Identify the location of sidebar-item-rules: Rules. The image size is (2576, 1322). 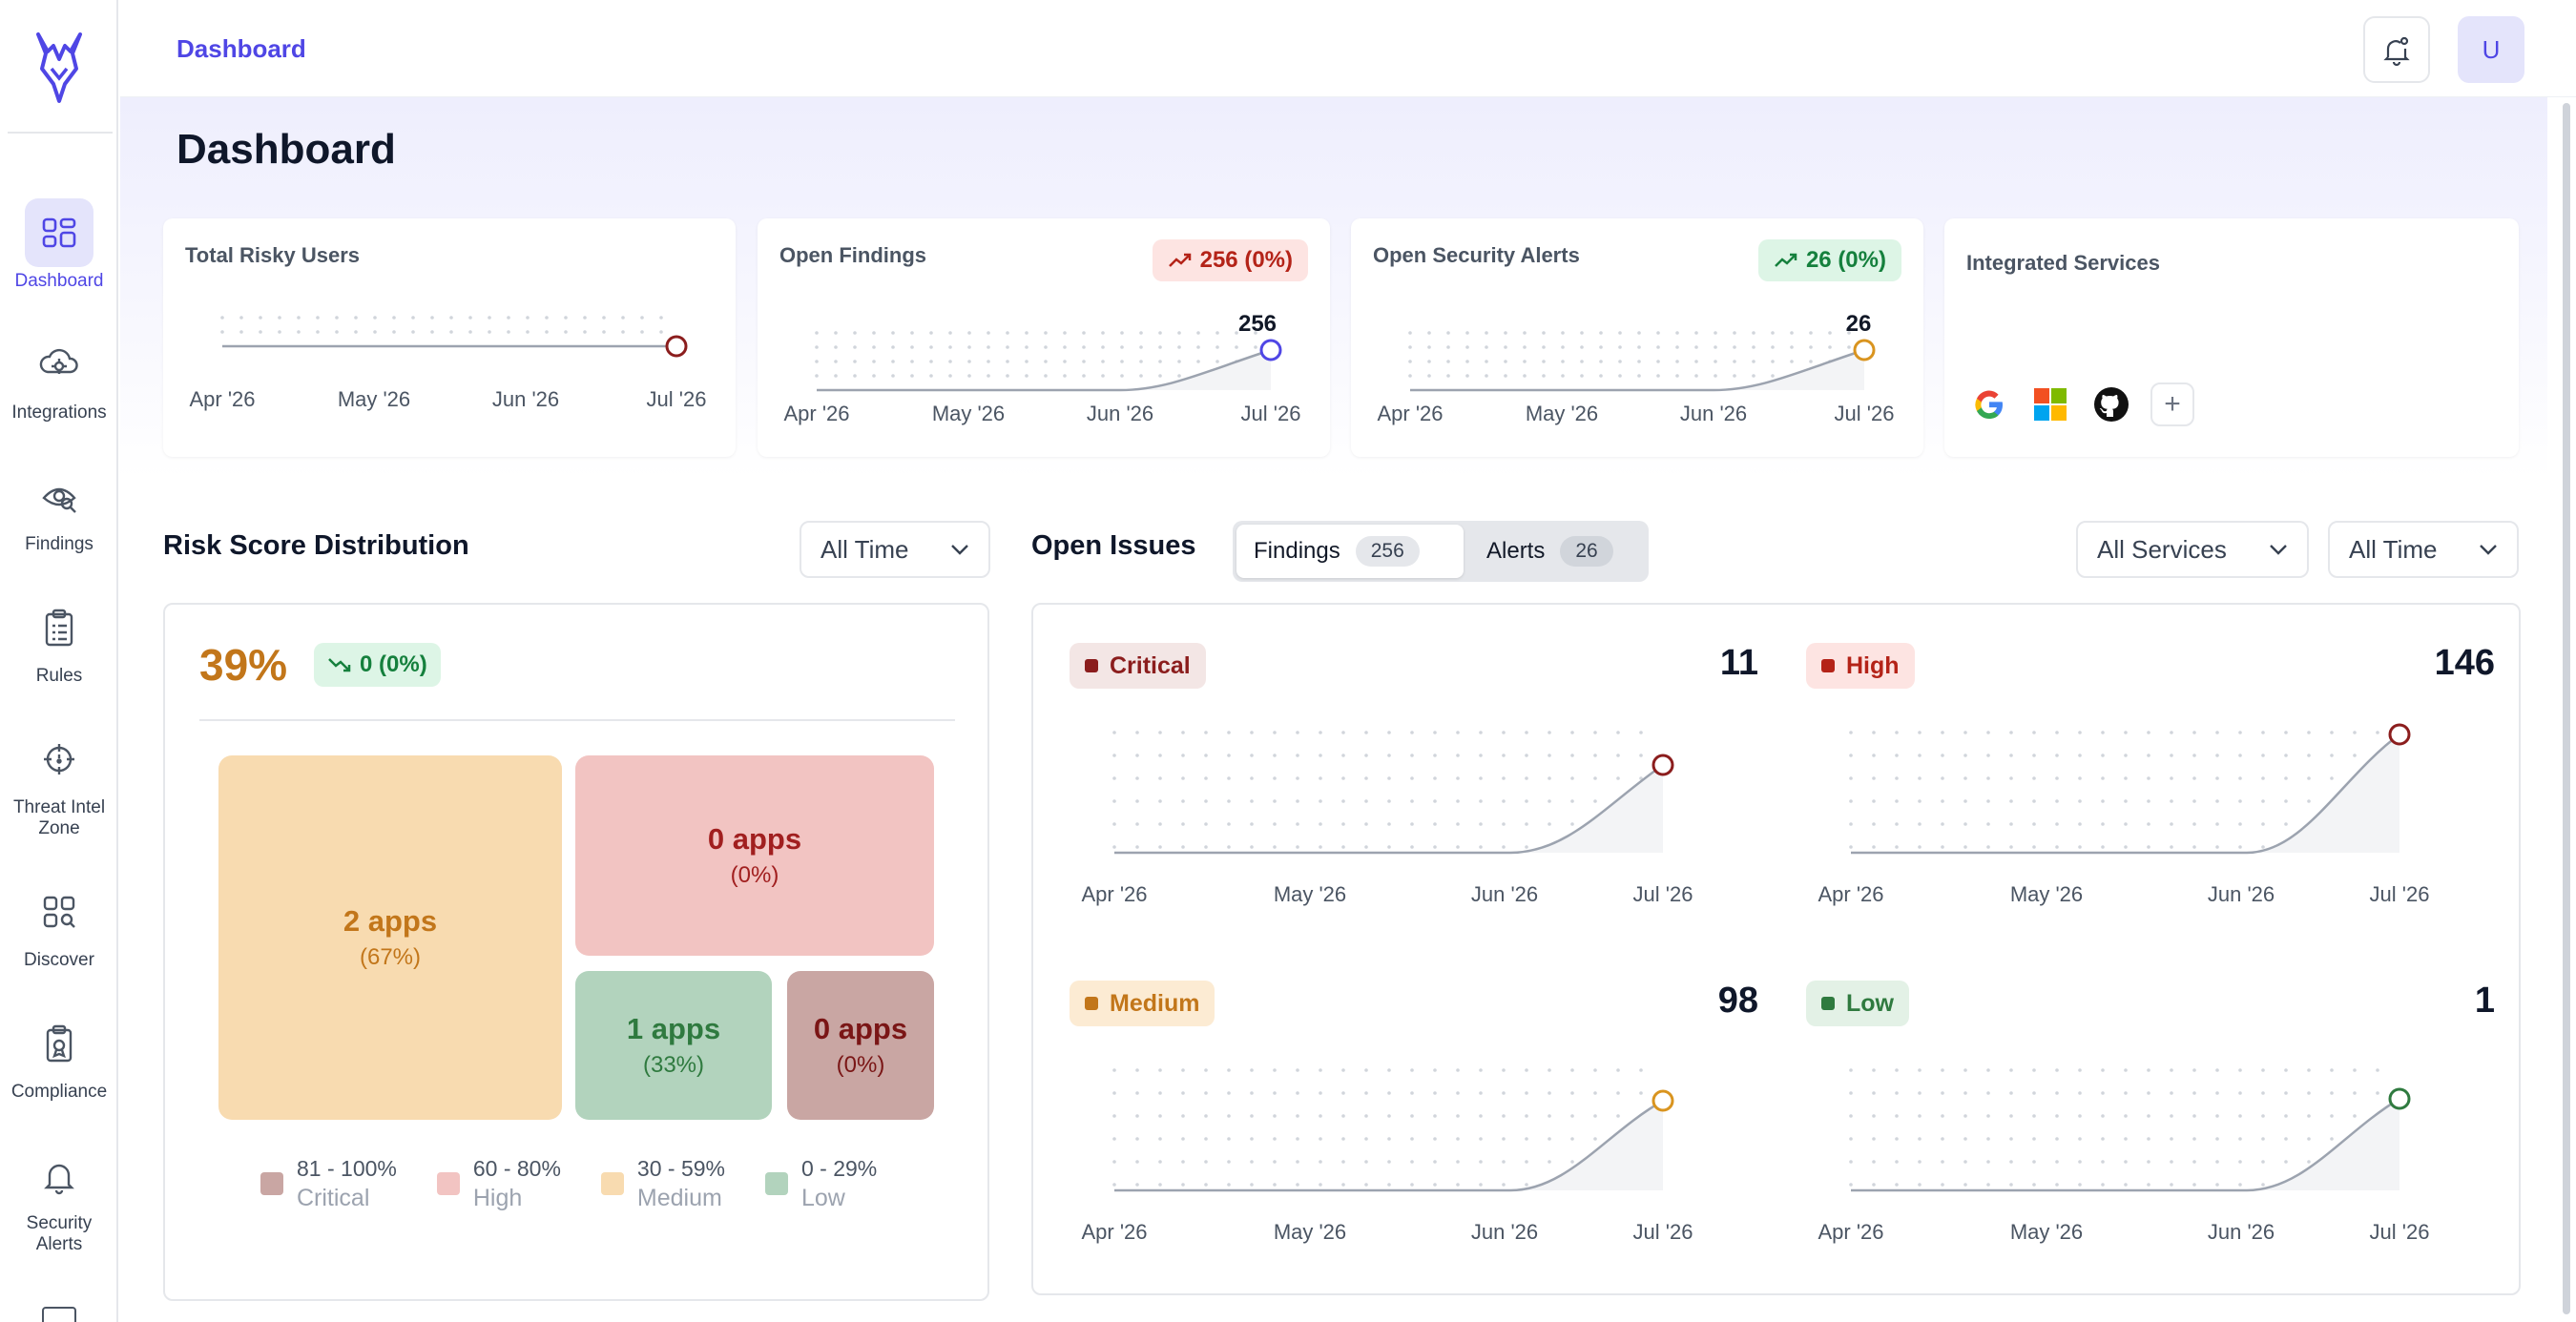
(59, 640).